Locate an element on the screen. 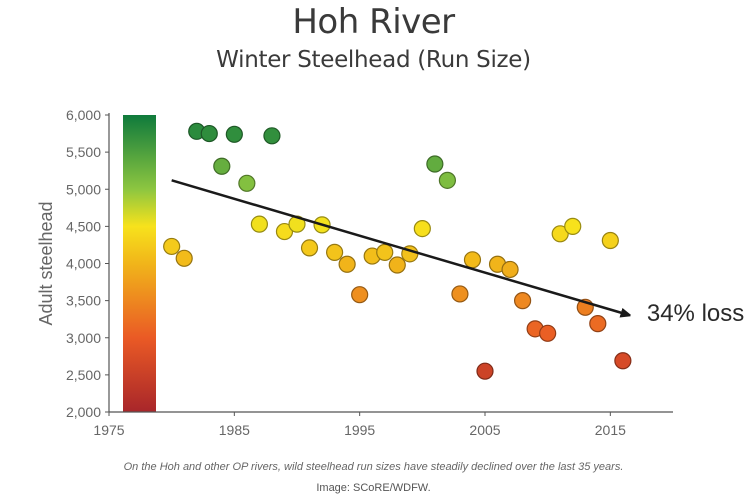  y-tick-label: 6,000 is located at coordinates (83, 115).